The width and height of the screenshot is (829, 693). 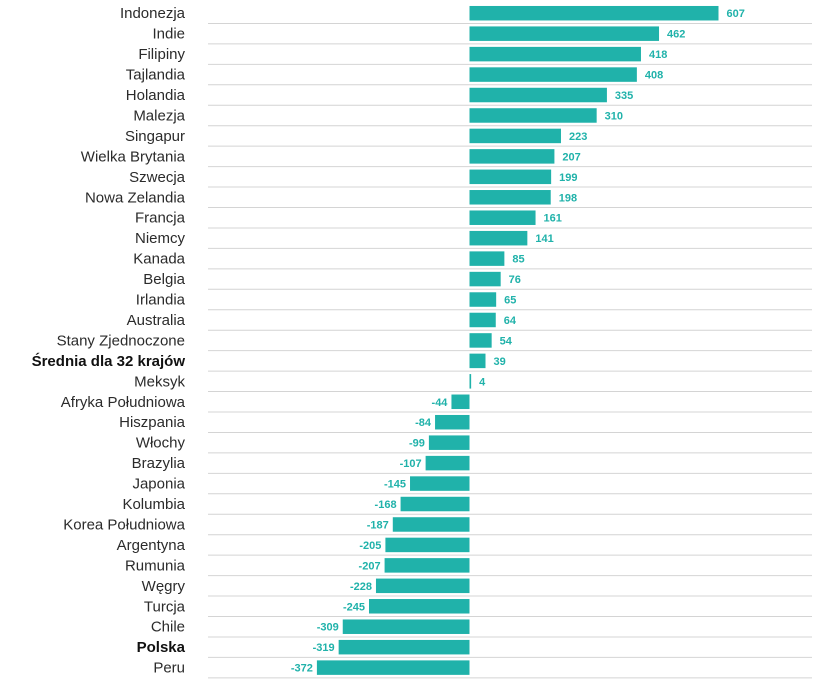 What do you see at coordinates (676, 35) in the screenshot?
I see `data-label: 462` at bounding box center [676, 35].